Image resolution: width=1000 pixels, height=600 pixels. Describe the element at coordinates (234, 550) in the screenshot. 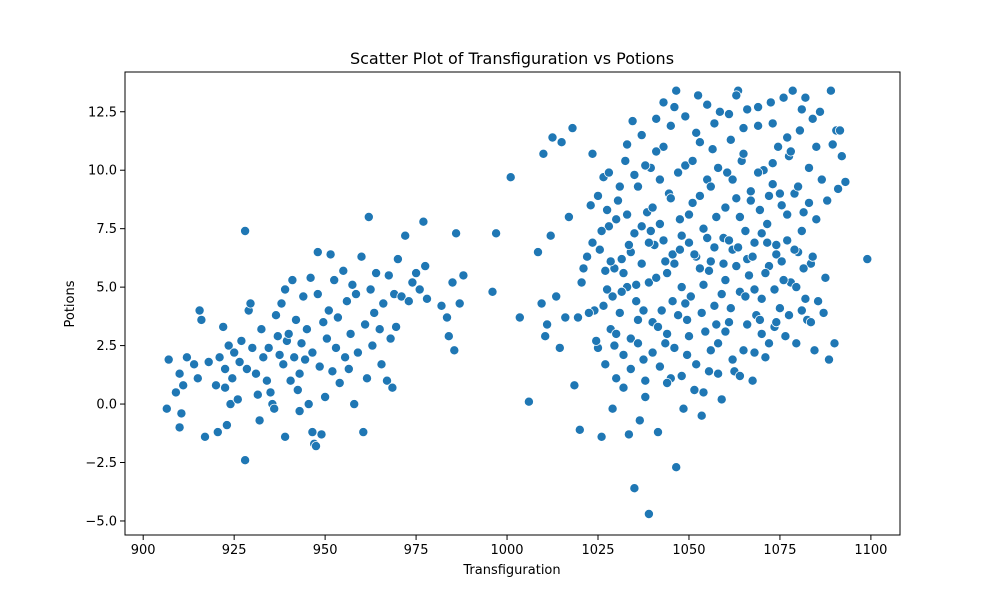

I see `x-tick-label: 925` at that location.